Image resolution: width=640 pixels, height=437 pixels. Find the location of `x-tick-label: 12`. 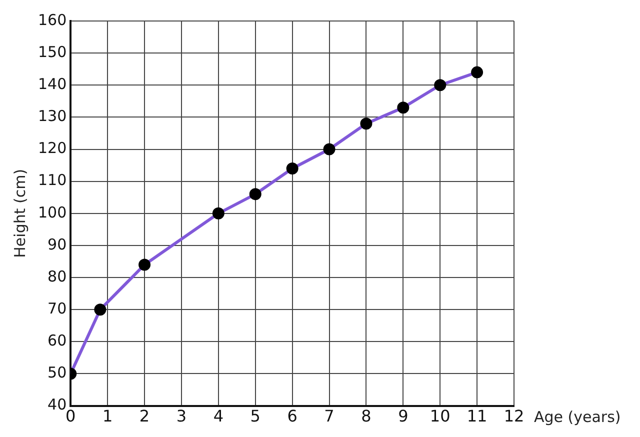

x-tick-label: 12 is located at coordinates (514, 416).